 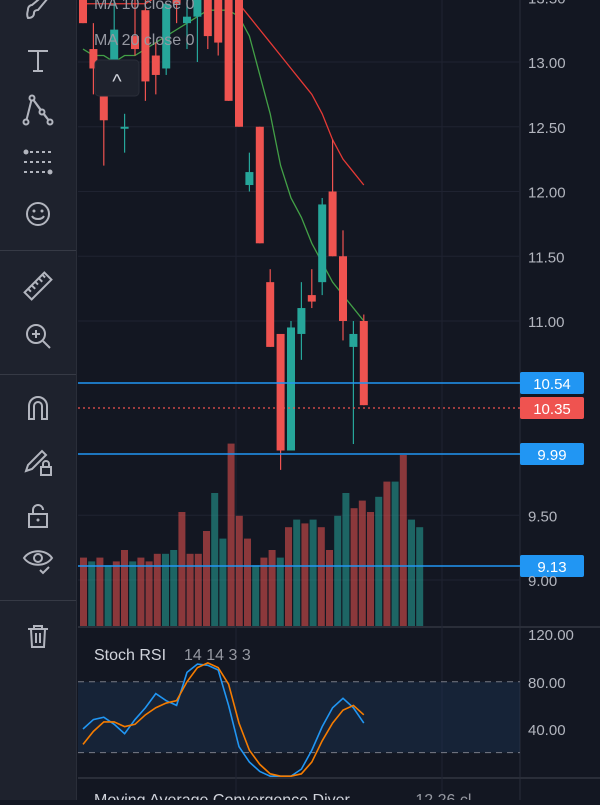 What do you see at coordinates (38, 462) in the screenshot?
I see `pencil-lock-icon` at bounding box center [38, 462].